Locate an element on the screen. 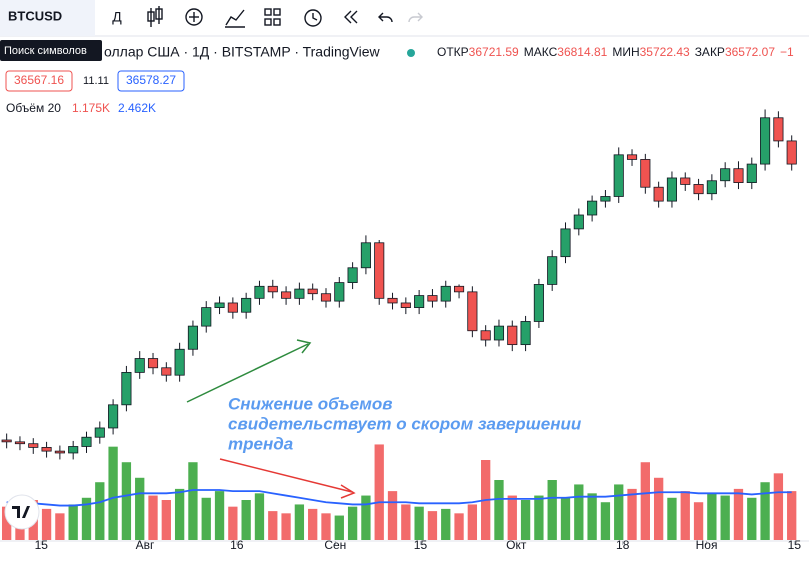 The image size is (809, 568). interval-button: Д is located at coordinates (117, 17).